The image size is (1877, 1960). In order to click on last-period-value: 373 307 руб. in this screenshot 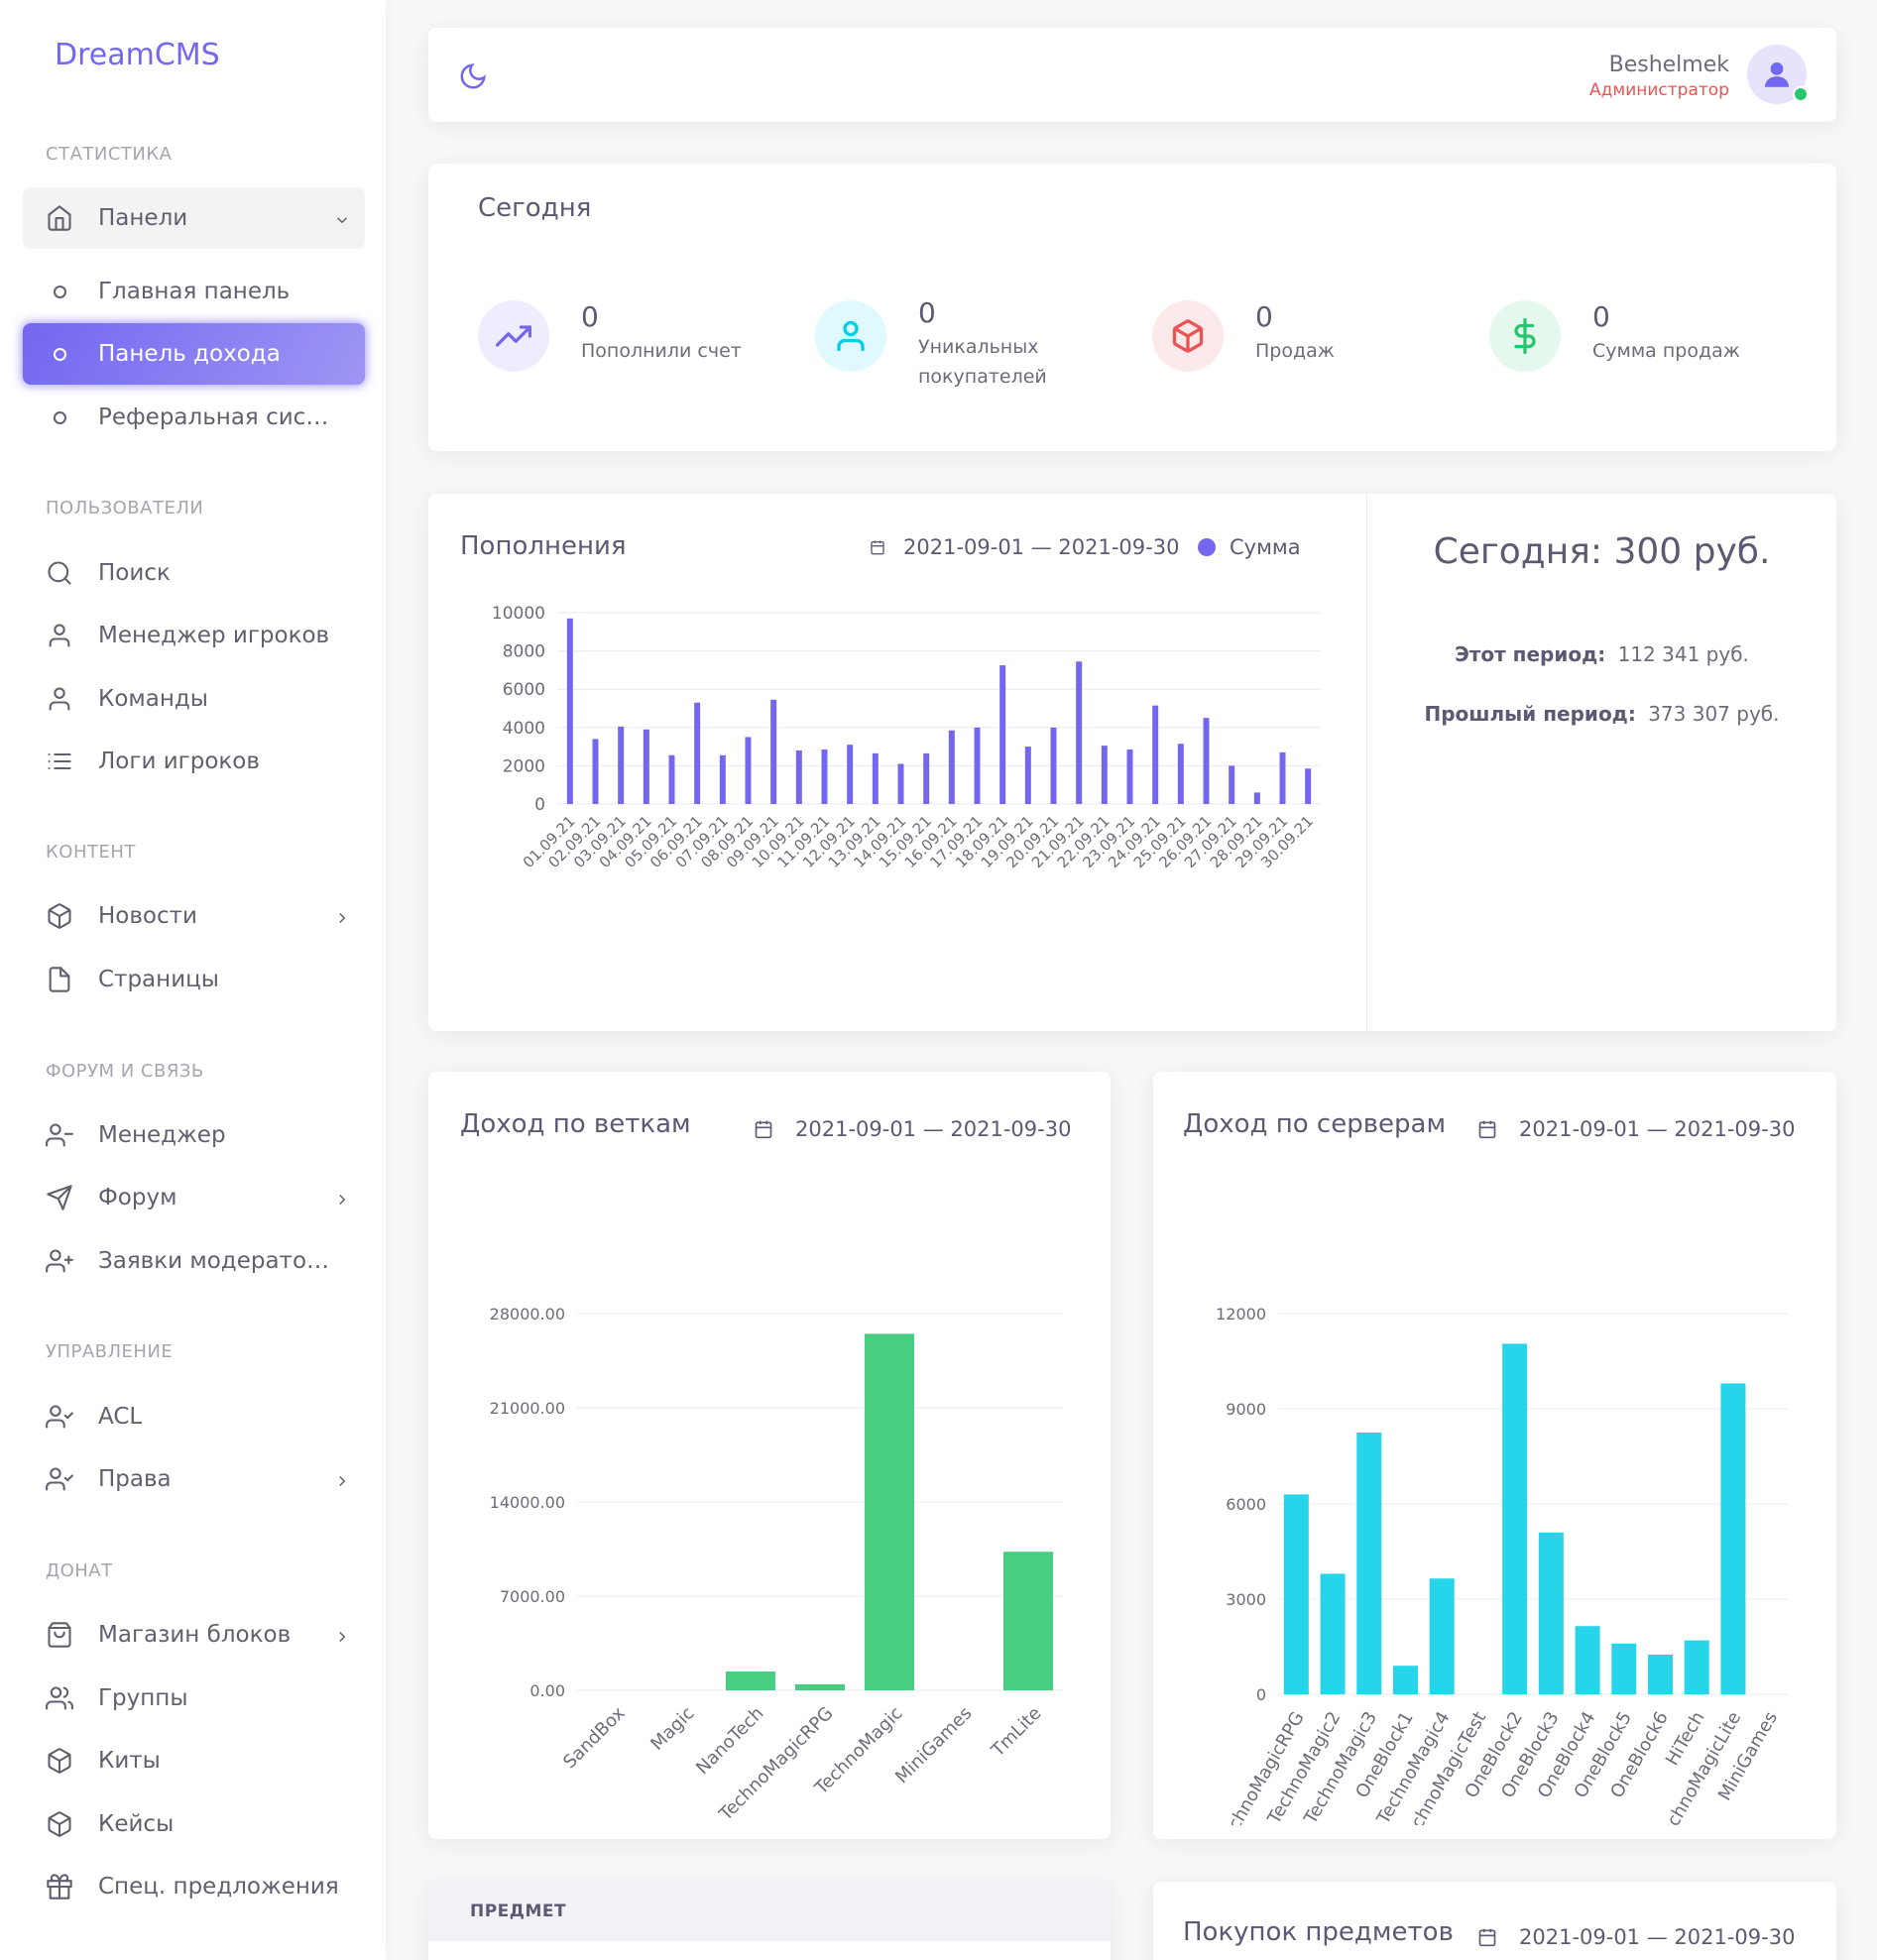, I will do `click(1714, 714)`.